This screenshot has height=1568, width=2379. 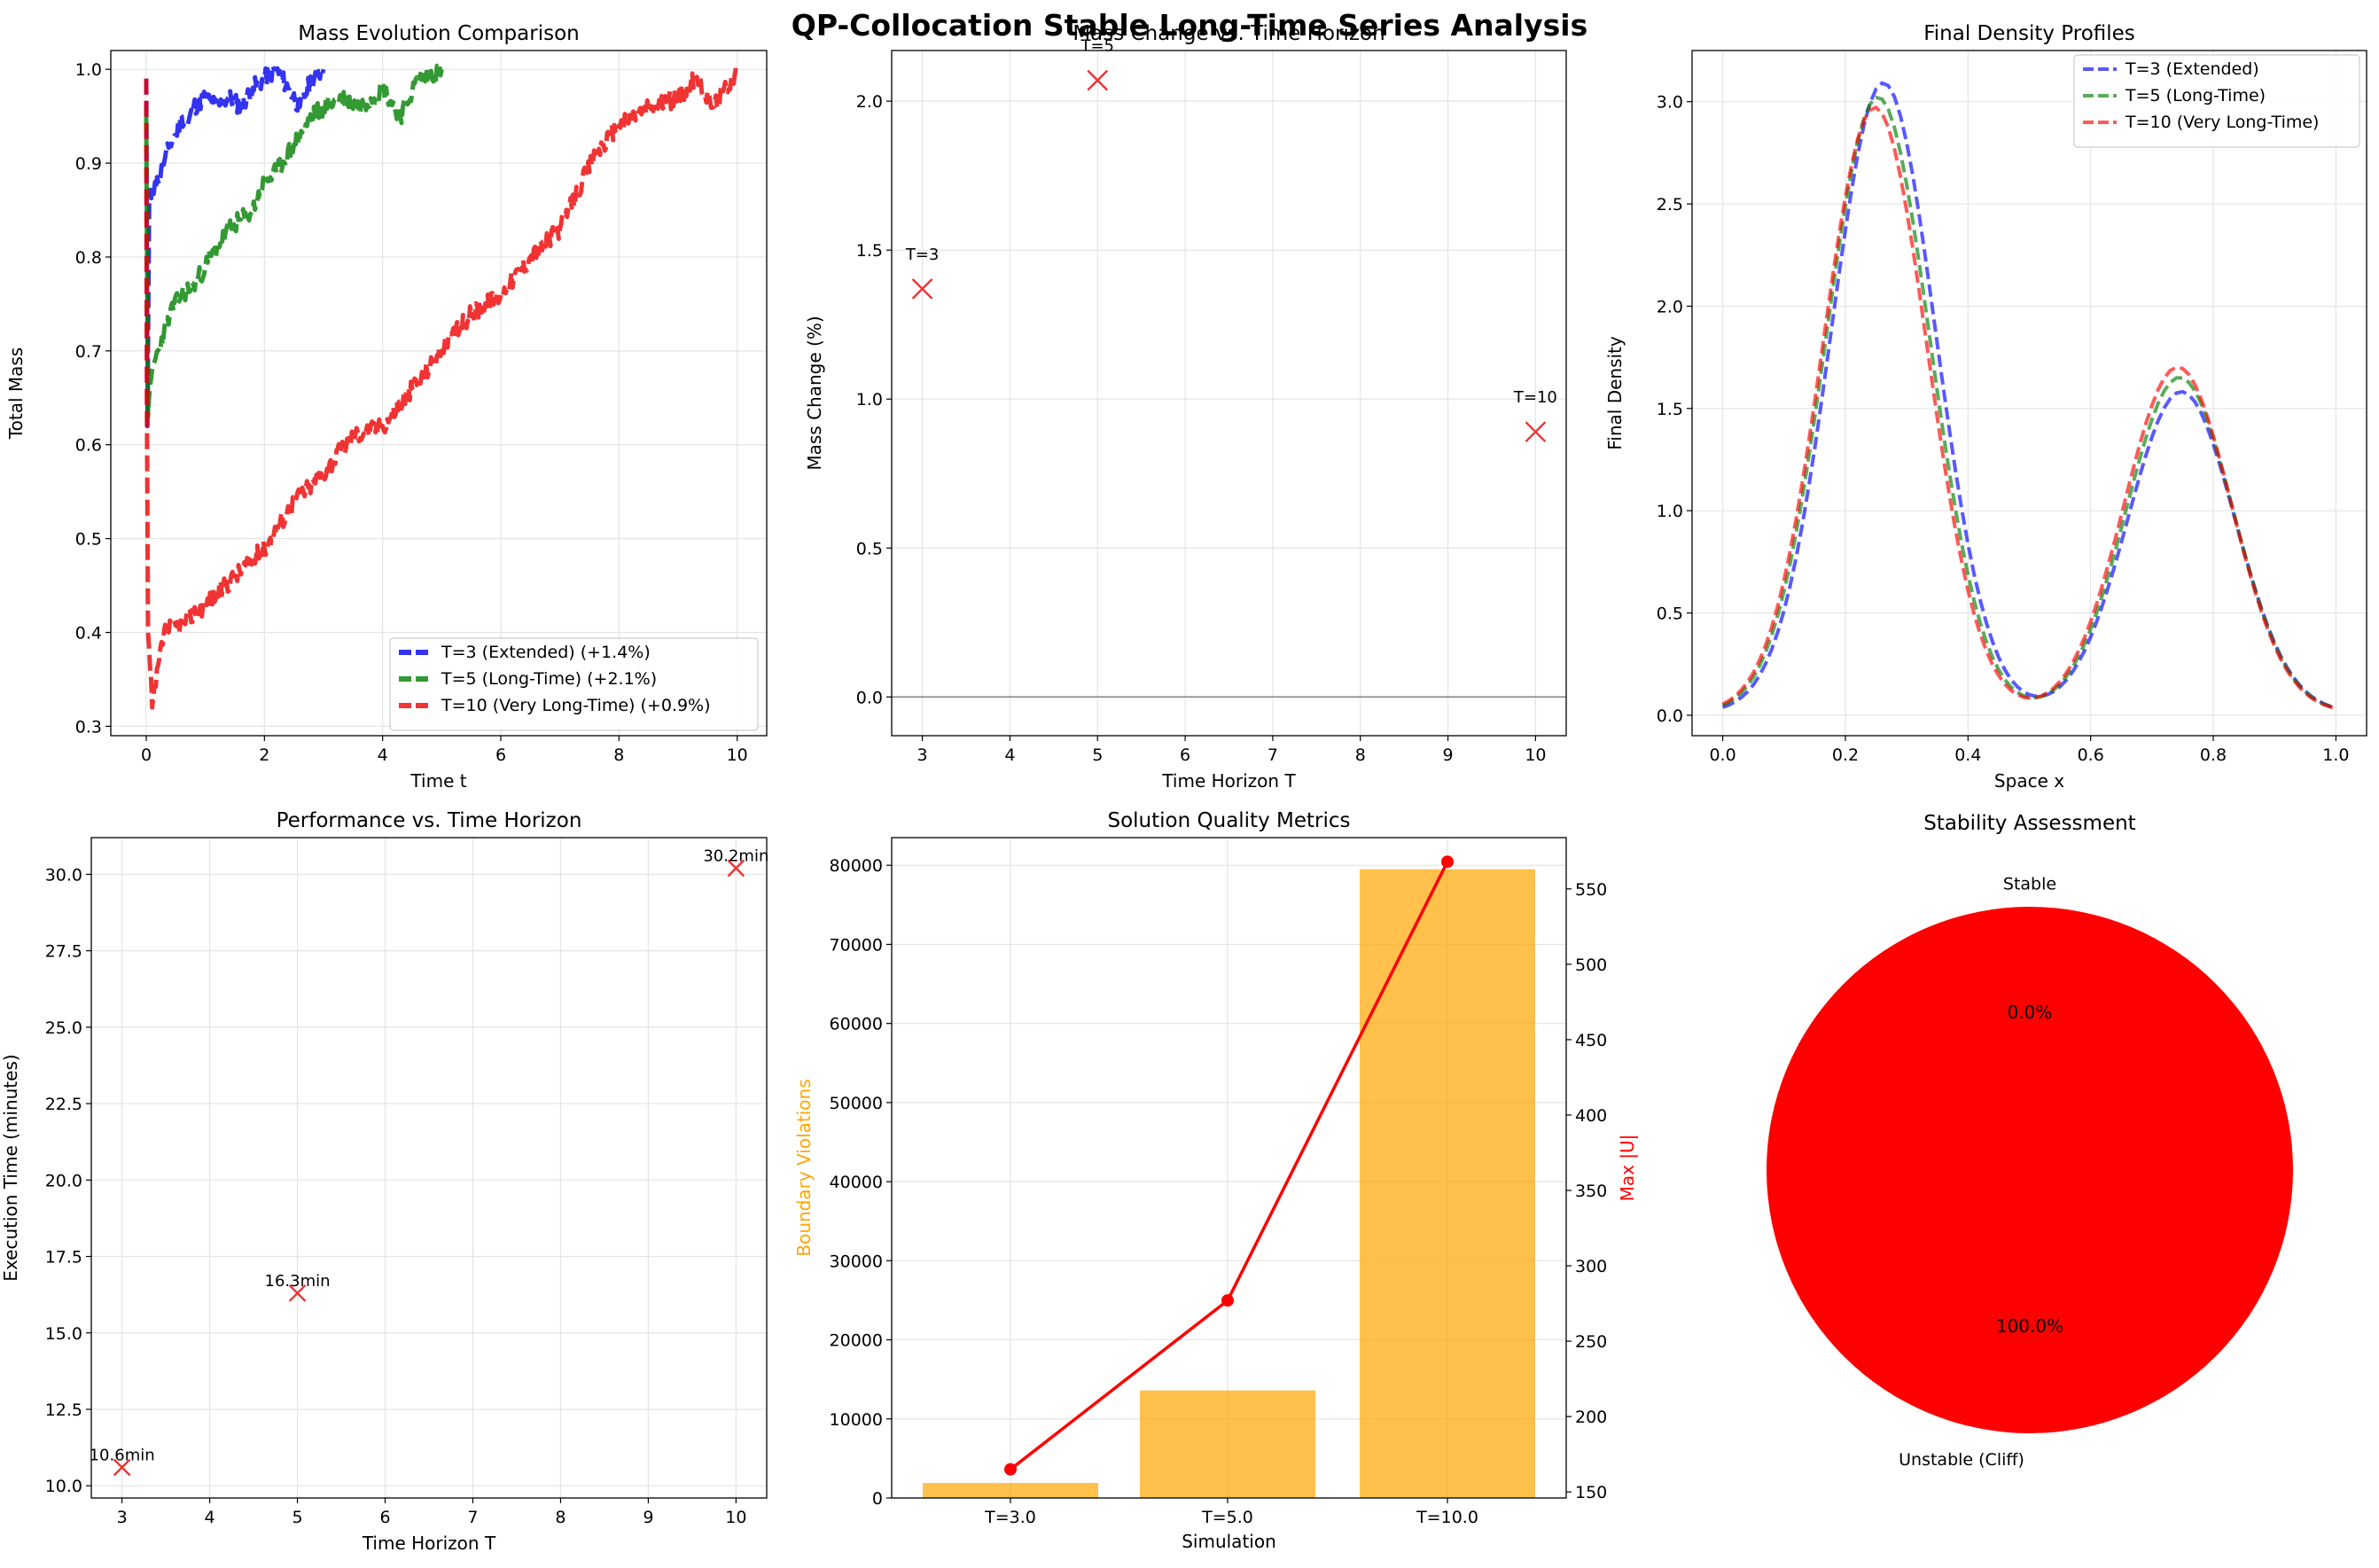 What do you see at coordinates (2029, 823) in the screenshot?
I see `subplot-title: Stability Assessment` at bounding box center [2029, 823].